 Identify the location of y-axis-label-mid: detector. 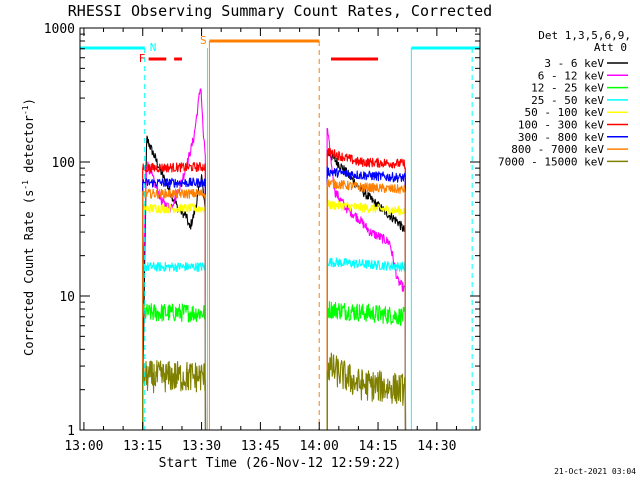
(29, 147).